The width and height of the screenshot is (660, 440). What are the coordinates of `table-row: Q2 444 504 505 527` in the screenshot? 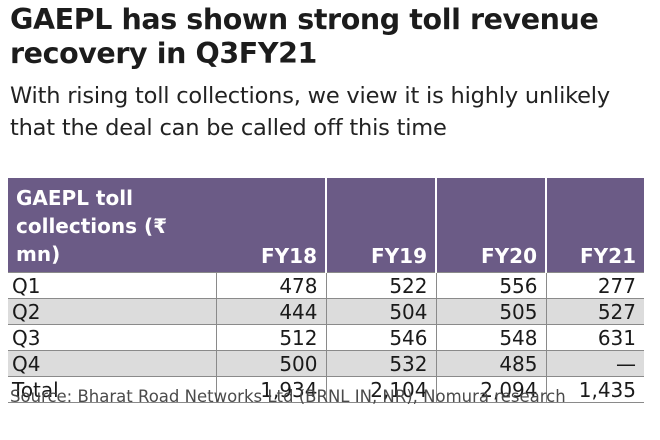 It's located at (326, 311).